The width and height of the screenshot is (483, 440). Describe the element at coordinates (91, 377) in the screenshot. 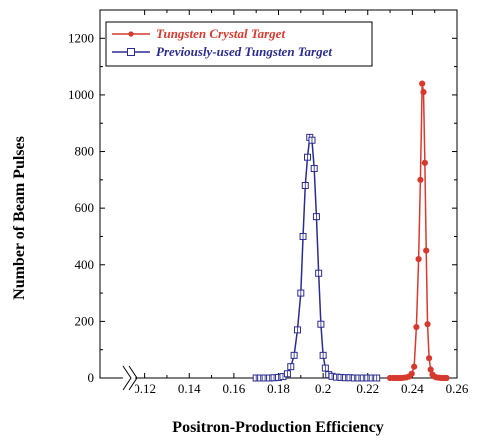

I see `y-tick-label: 0` at that location.